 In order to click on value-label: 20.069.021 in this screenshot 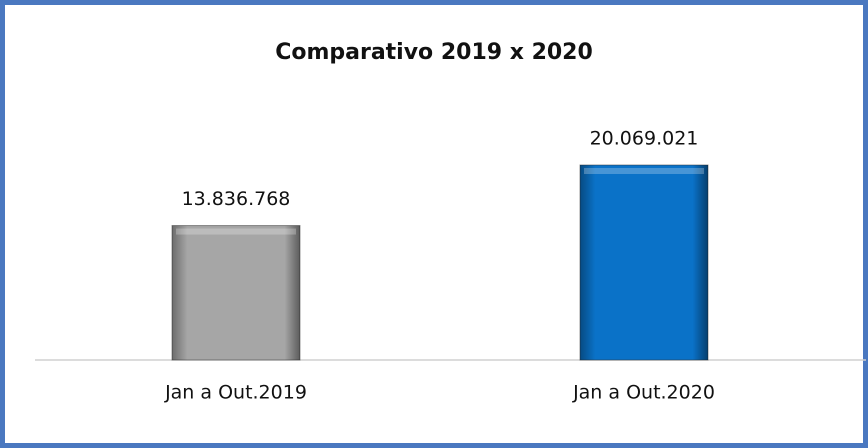, I will do `click(644, 139)`.